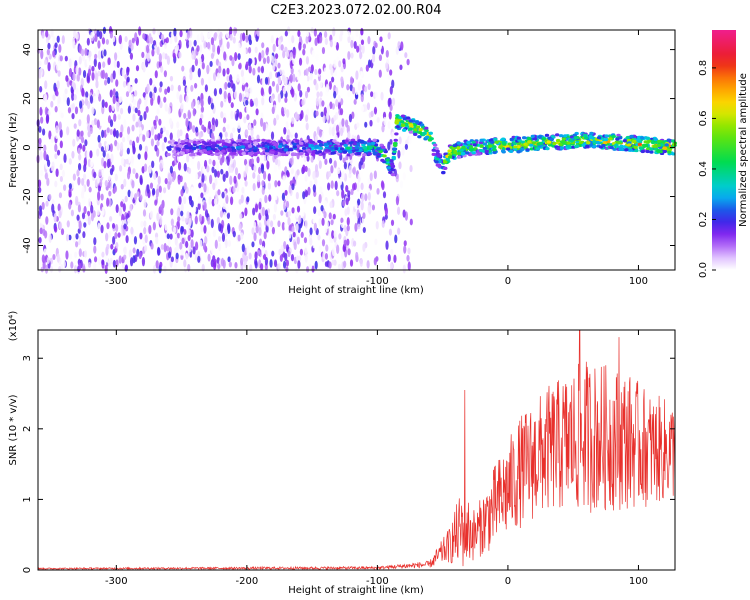  What do you see at coordinates (27, 429) in the screenshot?
I see `snr-y-tick-label: 2` at bounding box center [27, 429].